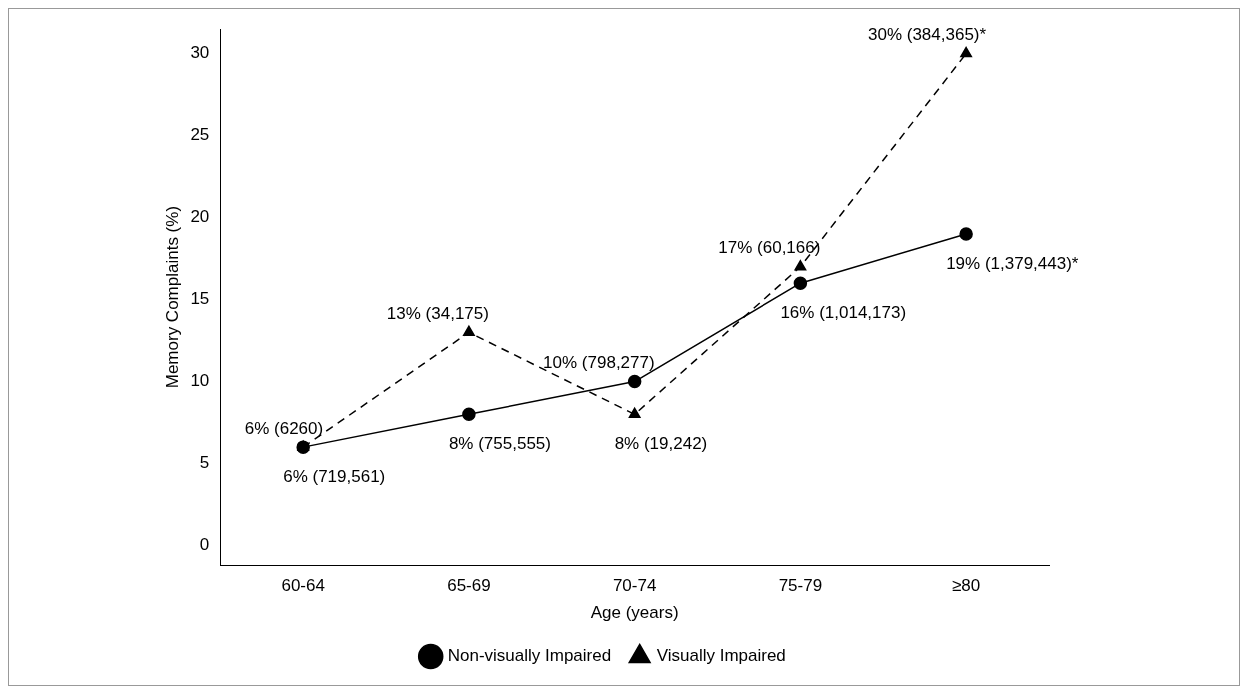 This screenshot has height=696, width=1250. What do you see at coordinates (721, 656) in the screenshot?
I see `legend-label: Visually Impaired` at bounding box center [721, 656].